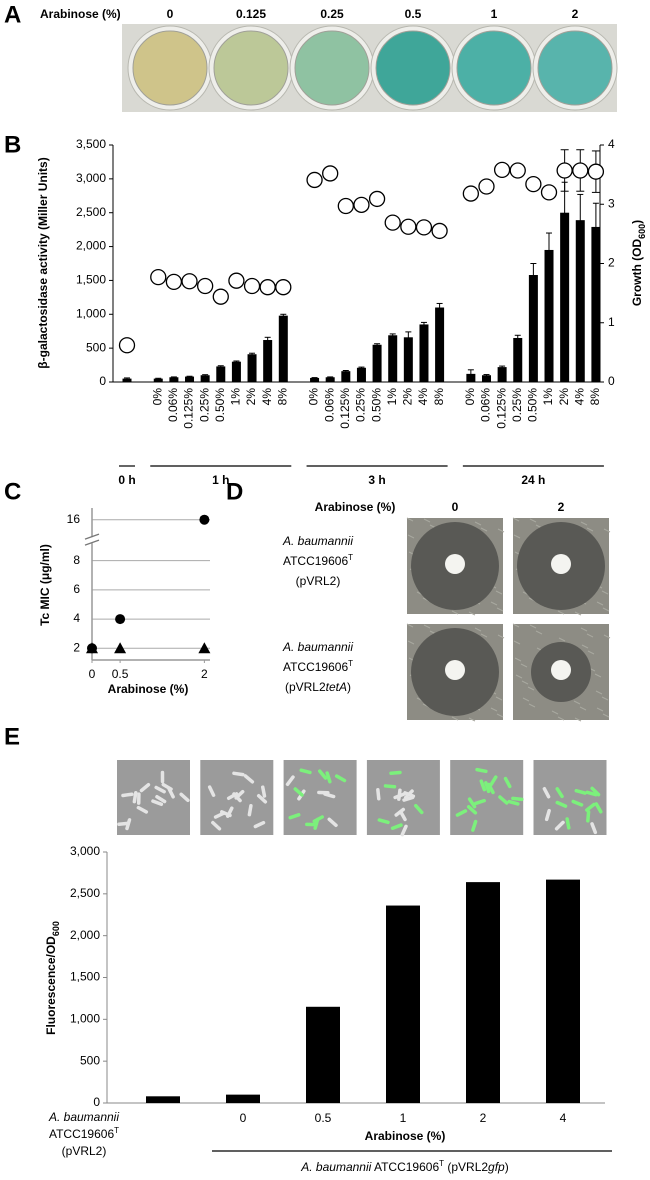  What do you see at coordinates (83, 1117) in the screenshot?
I see `control-label: A. baumannii` at bounding box center [83, 1117].